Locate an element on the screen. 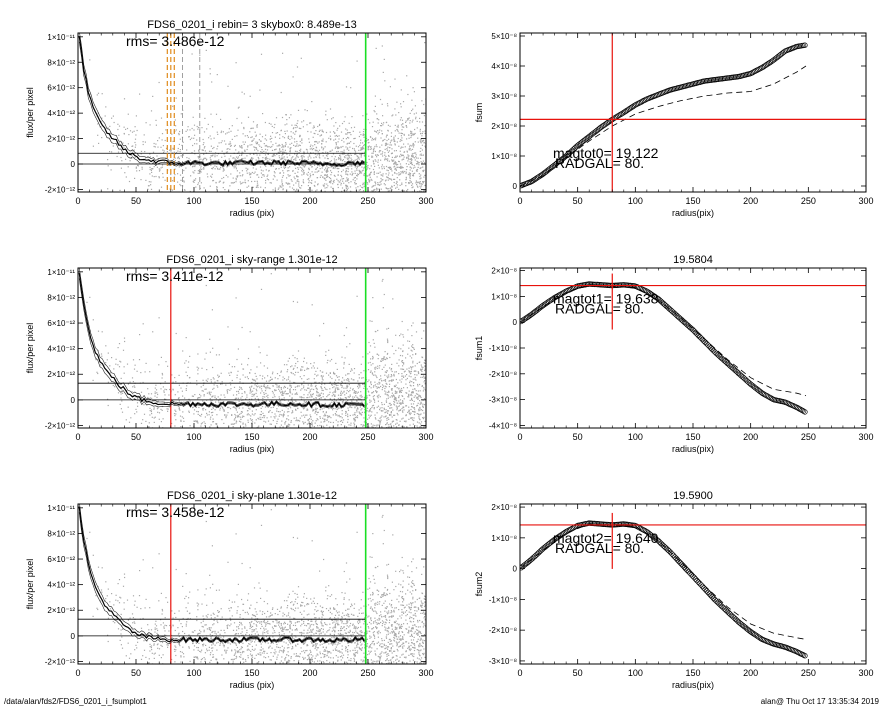 This screenshot has width=885, height=708. y-axis-label: flux/per pixel is located at coordinates (30, 112).